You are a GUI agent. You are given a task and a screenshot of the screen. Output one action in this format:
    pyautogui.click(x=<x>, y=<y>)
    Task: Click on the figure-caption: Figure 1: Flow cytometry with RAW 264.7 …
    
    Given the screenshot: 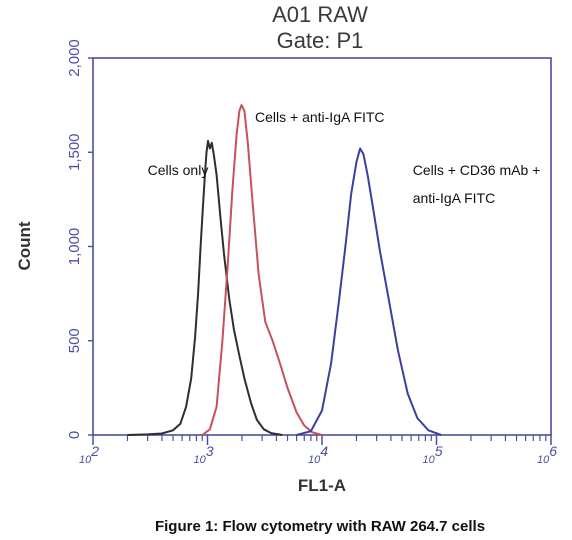 What is the action you would take?
    pyautogui.click(x=320, y=526)
    